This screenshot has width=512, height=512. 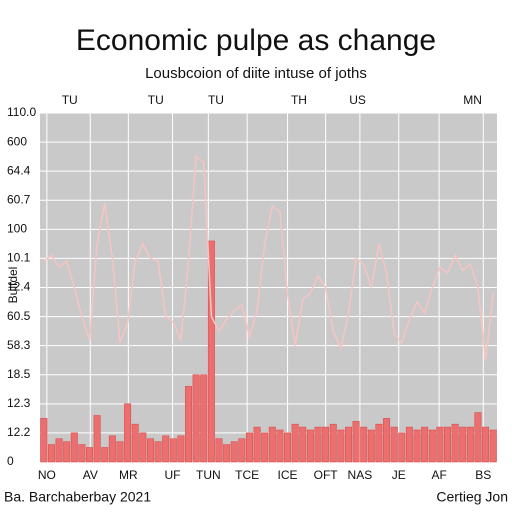 What do you see at coordinates (128, 475) in the screenshot?
I see `x-tick-label: MR` at bounding box center [128, 475].